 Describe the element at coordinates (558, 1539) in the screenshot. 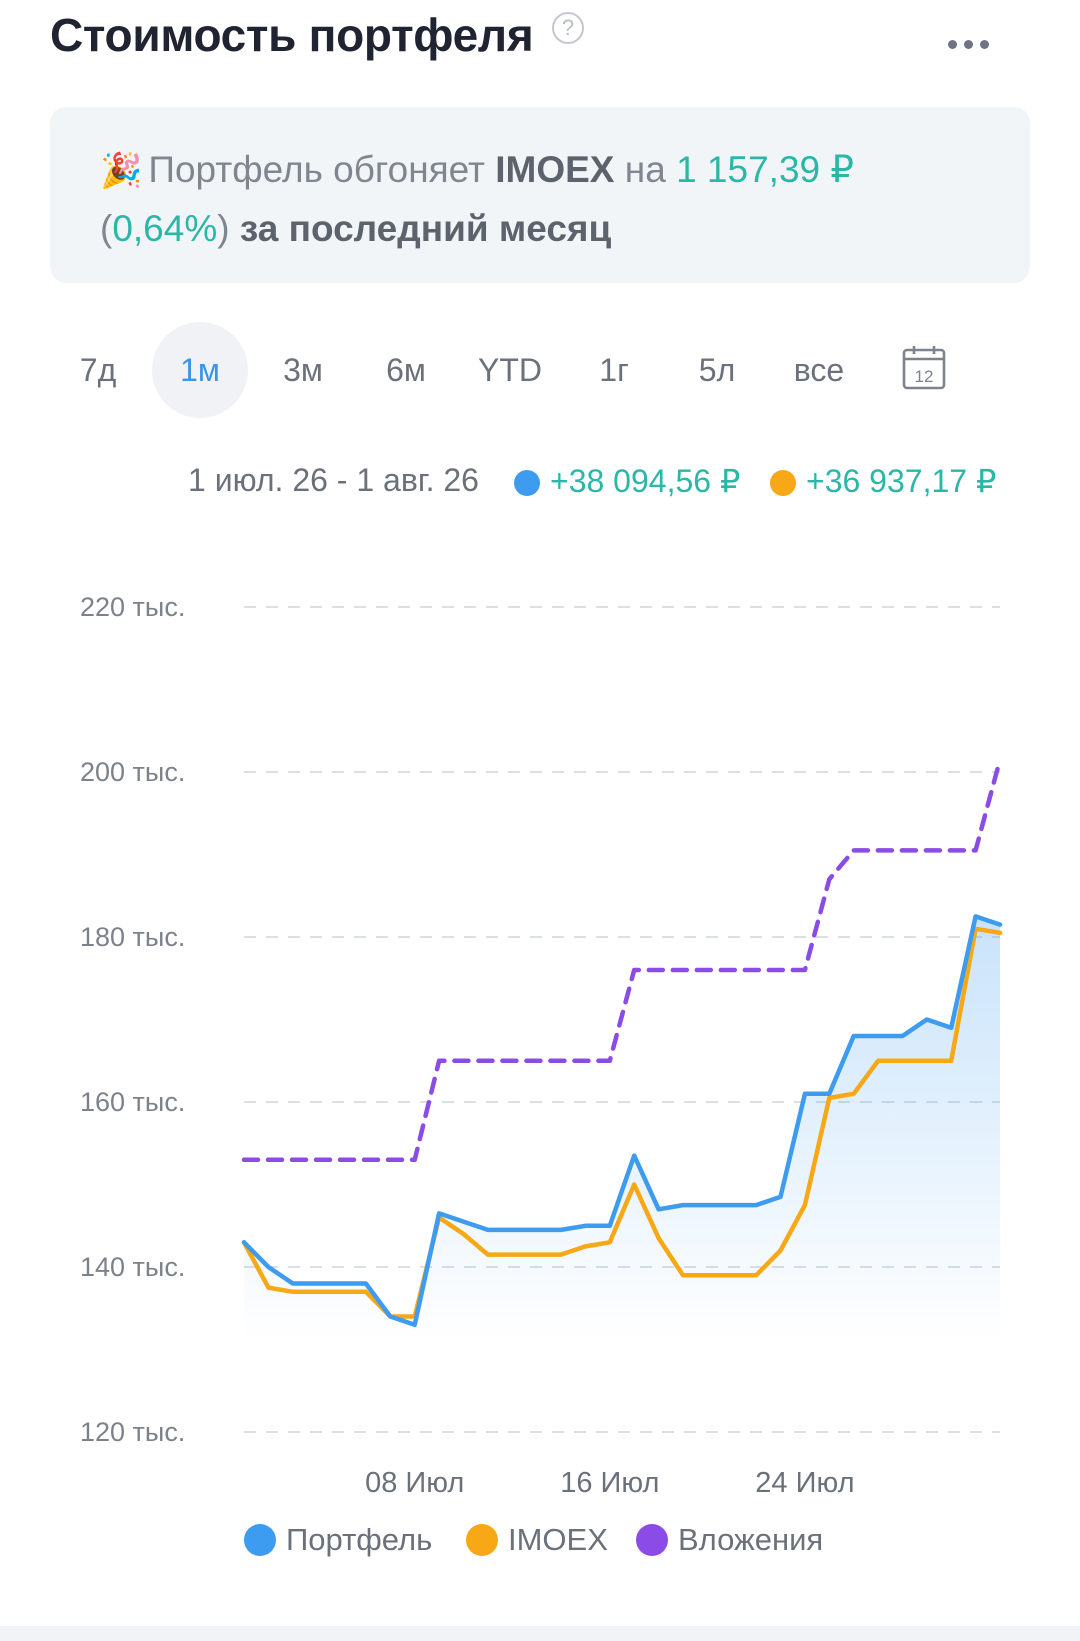

I see `legend-label: IMOEX` at that location.